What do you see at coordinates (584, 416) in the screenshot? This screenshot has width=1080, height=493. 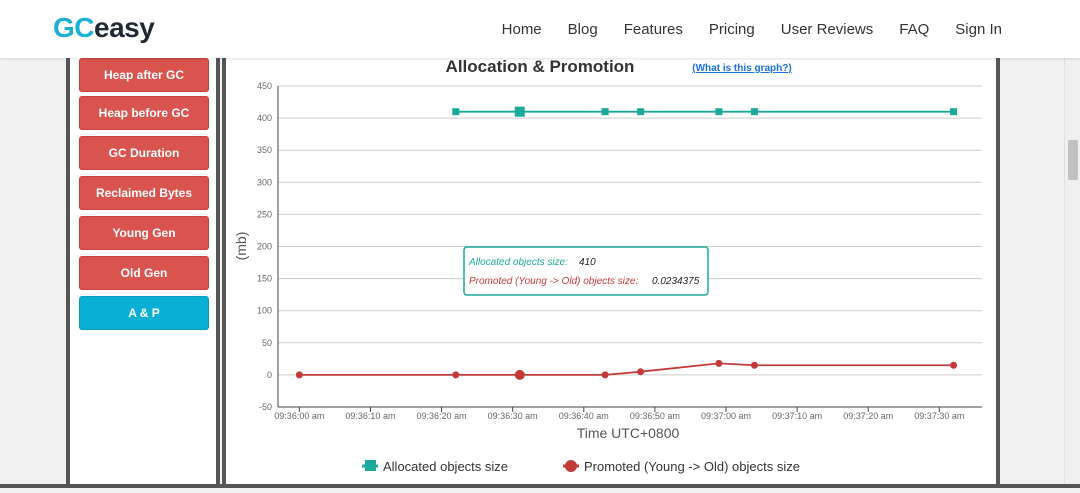 I see `x-tick-label-4: 09:36:40 am` at bounding box center [584, 416].